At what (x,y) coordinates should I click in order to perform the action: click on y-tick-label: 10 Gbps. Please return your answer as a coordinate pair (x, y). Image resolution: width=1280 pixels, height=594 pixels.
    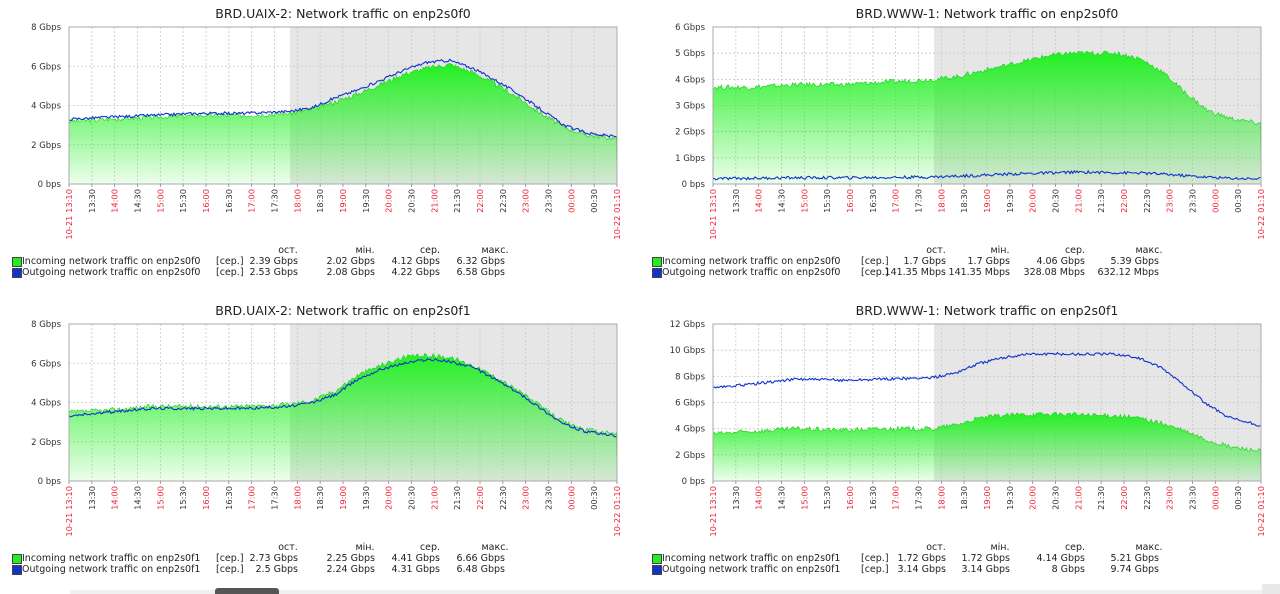
    Looking at the image, I should click on (688, 351).